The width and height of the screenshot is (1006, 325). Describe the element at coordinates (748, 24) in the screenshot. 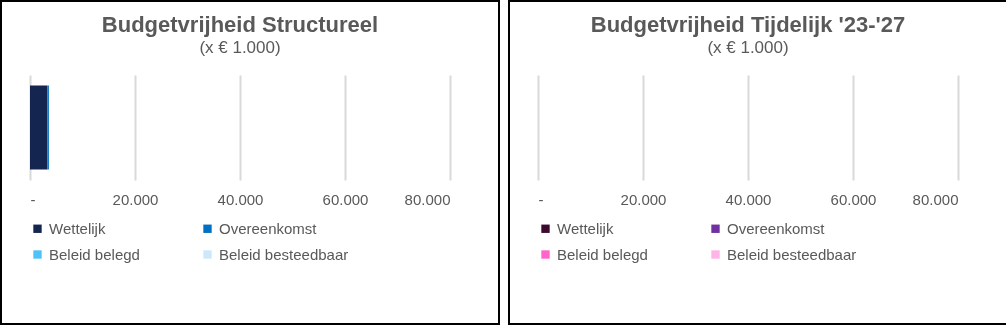

I see `chart-title: Budgetvrijheid Tijdelijk '23-'27` at that location.